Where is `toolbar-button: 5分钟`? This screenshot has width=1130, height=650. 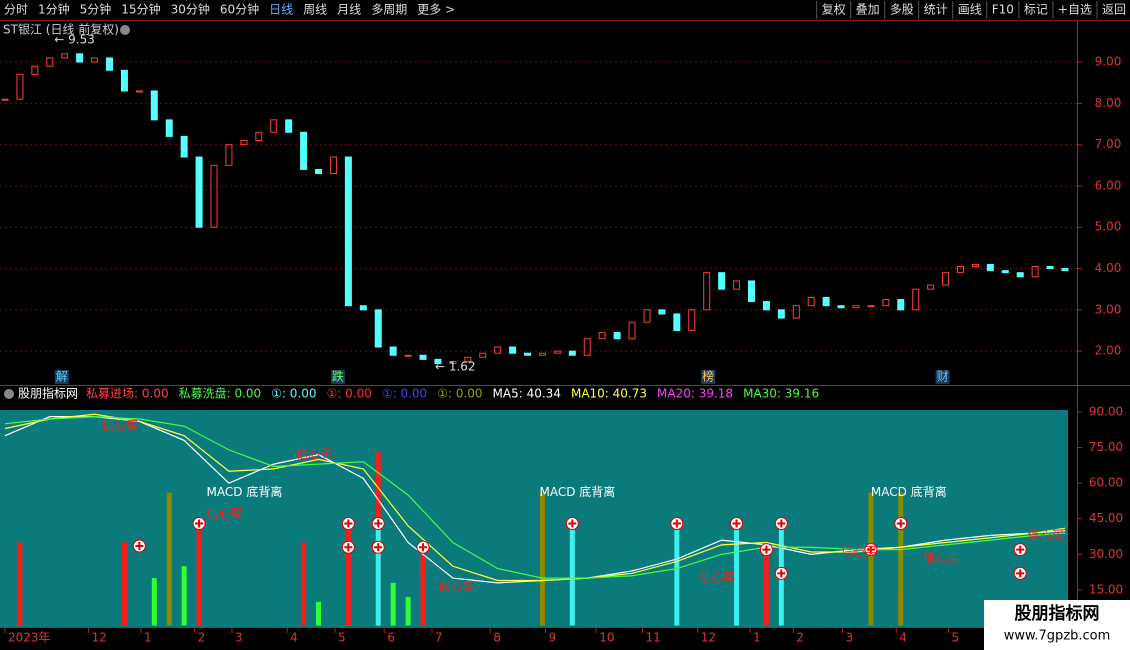
toolbar-button: 5分钟 is located at coordinates (96, 9).